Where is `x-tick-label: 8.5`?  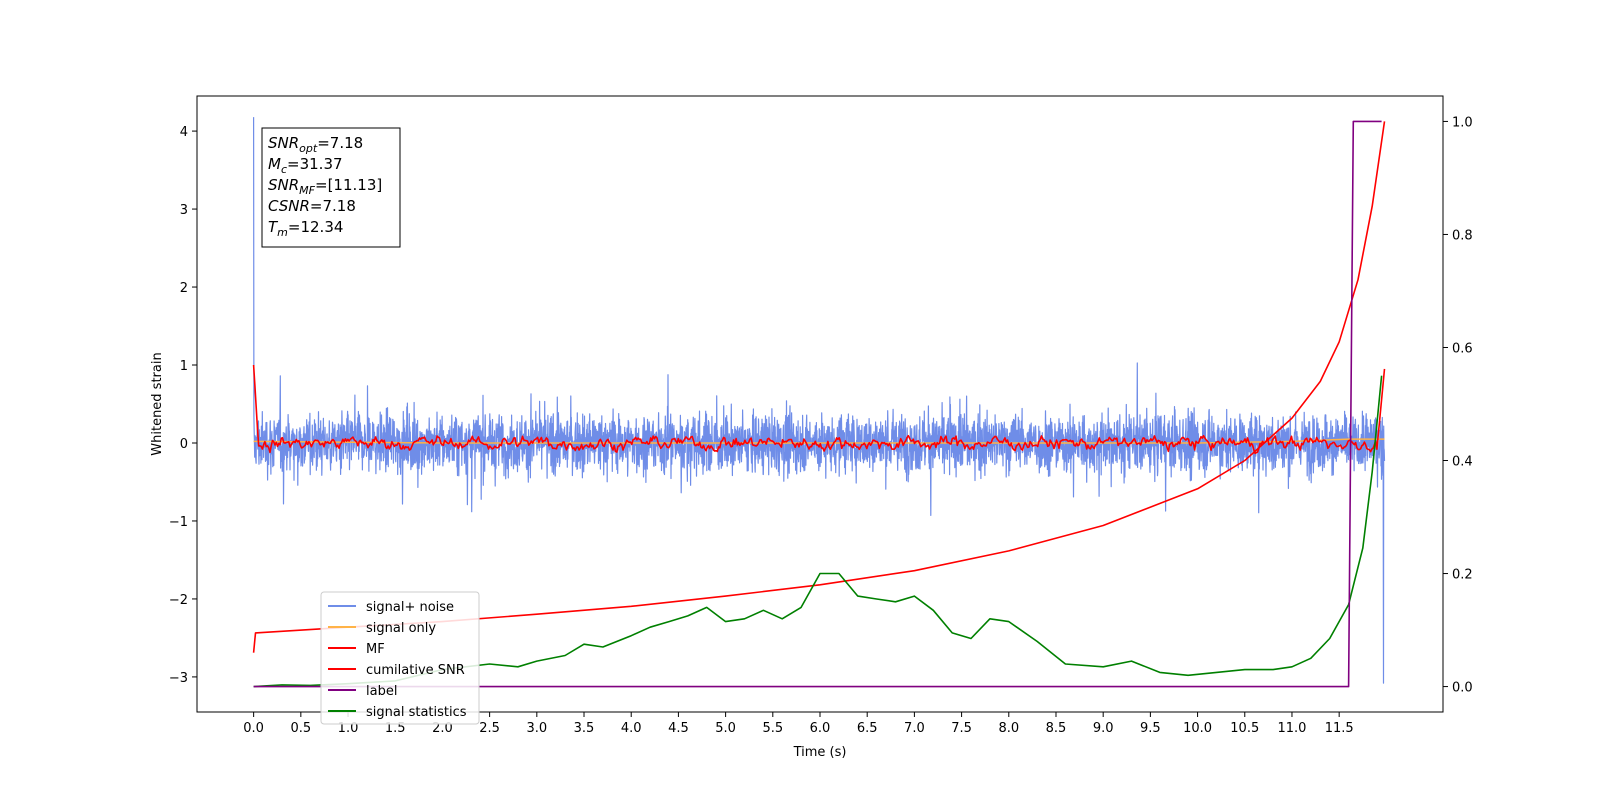 x-tick-label: 8.5 is located at coordinates (1056, 728).